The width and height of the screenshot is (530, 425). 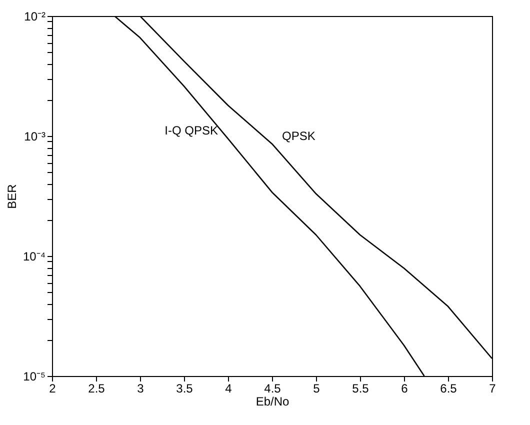 I want to click on y-tick-label: 10⁻², so click(x=35, y=17).